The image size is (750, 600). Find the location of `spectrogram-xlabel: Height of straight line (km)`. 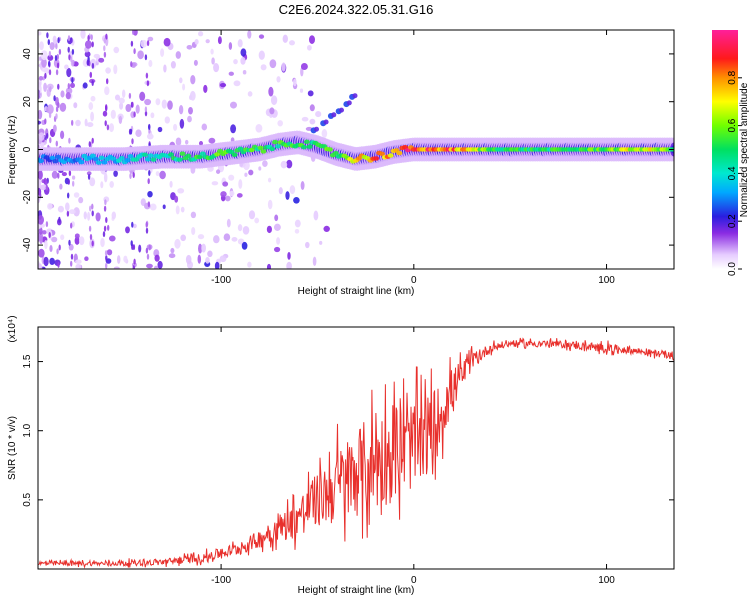

spectrogram-xlabel: Height of straight line (km) is located at coordinates (356, 291).